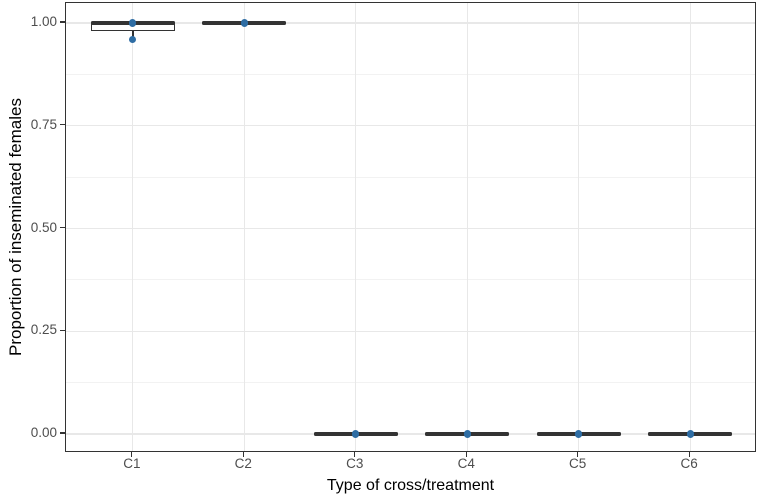  What do you see at coordinates (467, 434) in the screenshot?
I see `data-point-C4` at bounding box center [467, 434].